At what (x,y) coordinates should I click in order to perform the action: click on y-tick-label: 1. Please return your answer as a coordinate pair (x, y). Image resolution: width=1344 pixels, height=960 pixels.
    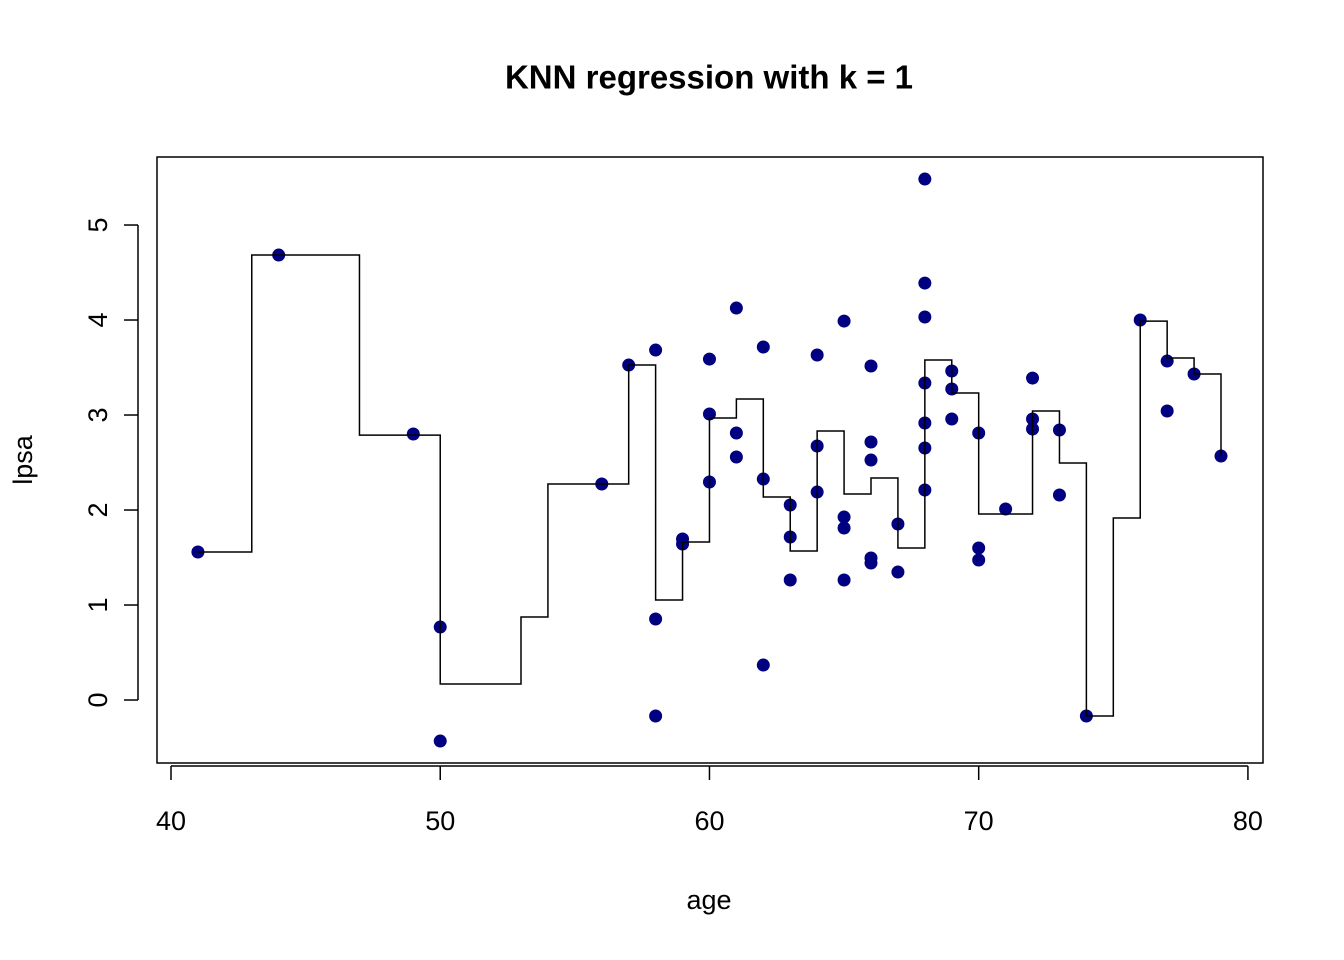
    Looking at the image, I should click on (98, 605).